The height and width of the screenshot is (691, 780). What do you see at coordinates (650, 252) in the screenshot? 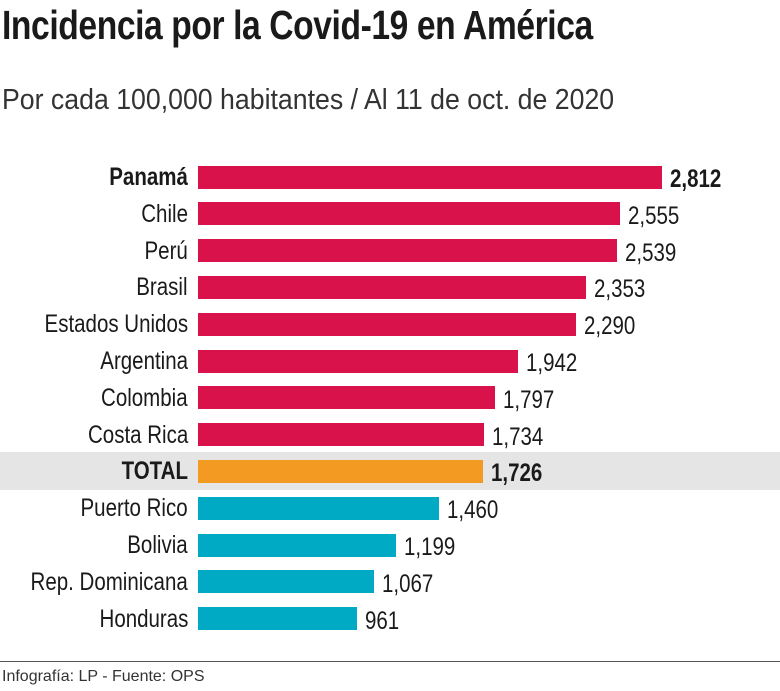
I see `value-label: 2,539` at bounding box center [650, 252].